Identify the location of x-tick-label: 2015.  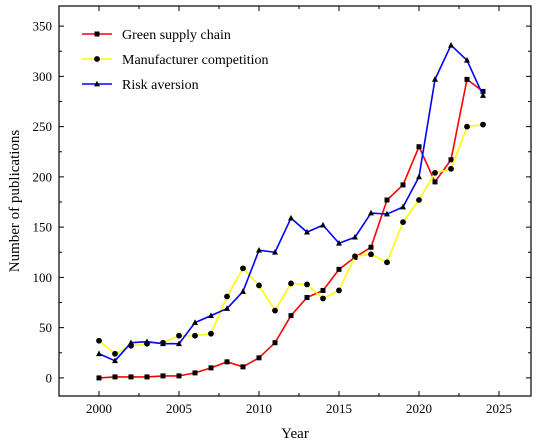
(339, 408).